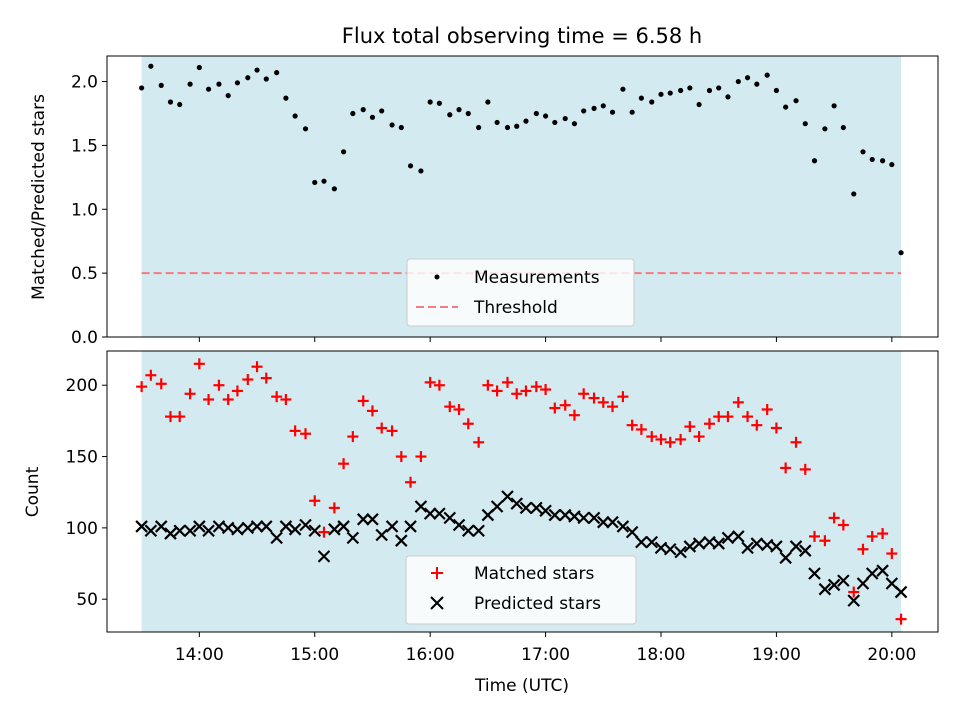 This screenshot has width=960, height=720. I want to click on top-y-ticks: 0.0 0.5 1.0 1.5 2.0, so click(89, 210).